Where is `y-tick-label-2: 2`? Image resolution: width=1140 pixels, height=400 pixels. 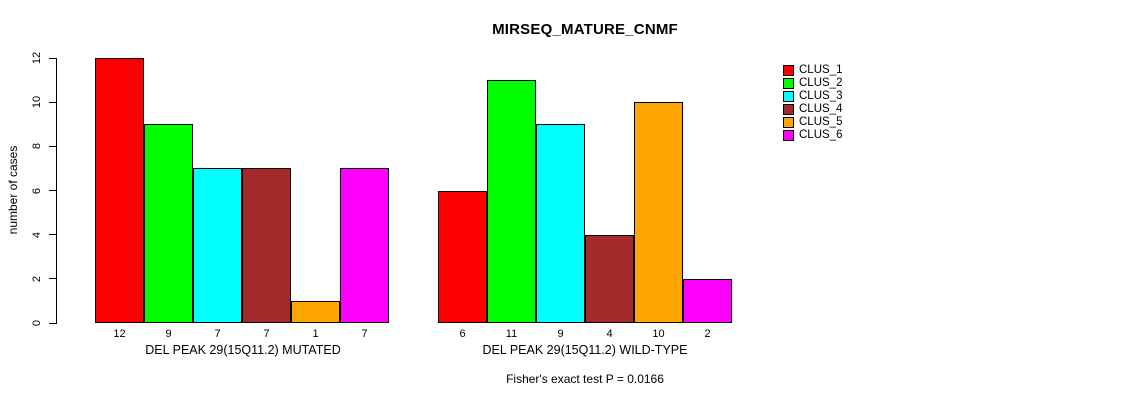 y-tick-label-2: 2 is located at coordinates (37, 278).